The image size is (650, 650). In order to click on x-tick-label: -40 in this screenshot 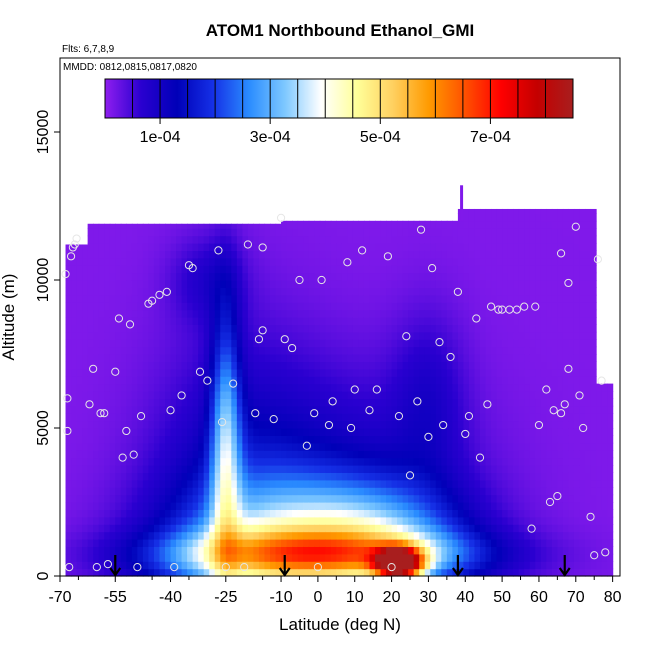, I will do `click(170, 597)`.